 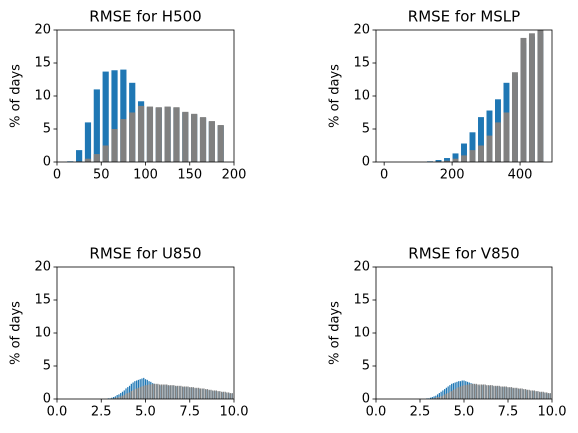 What do you see at coordinates (464, 17) in the screenshot?
I see `chart-title: RMSE for MSLP` at bounding box center [464, 17].